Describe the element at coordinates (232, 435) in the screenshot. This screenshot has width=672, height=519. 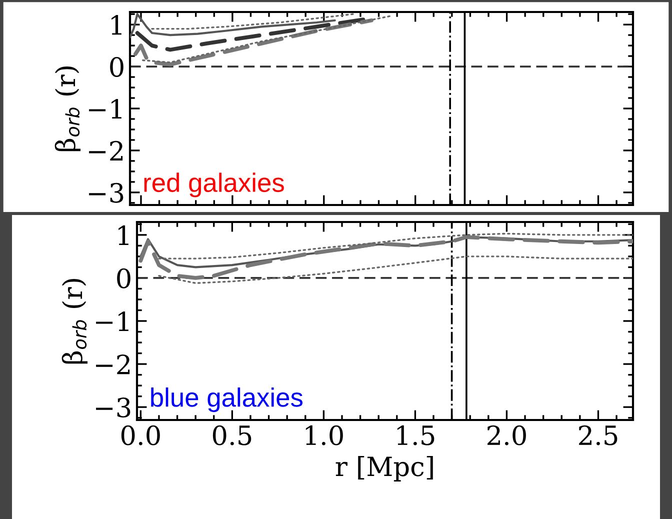
I see `x-tick-label: 0.5` at that location.